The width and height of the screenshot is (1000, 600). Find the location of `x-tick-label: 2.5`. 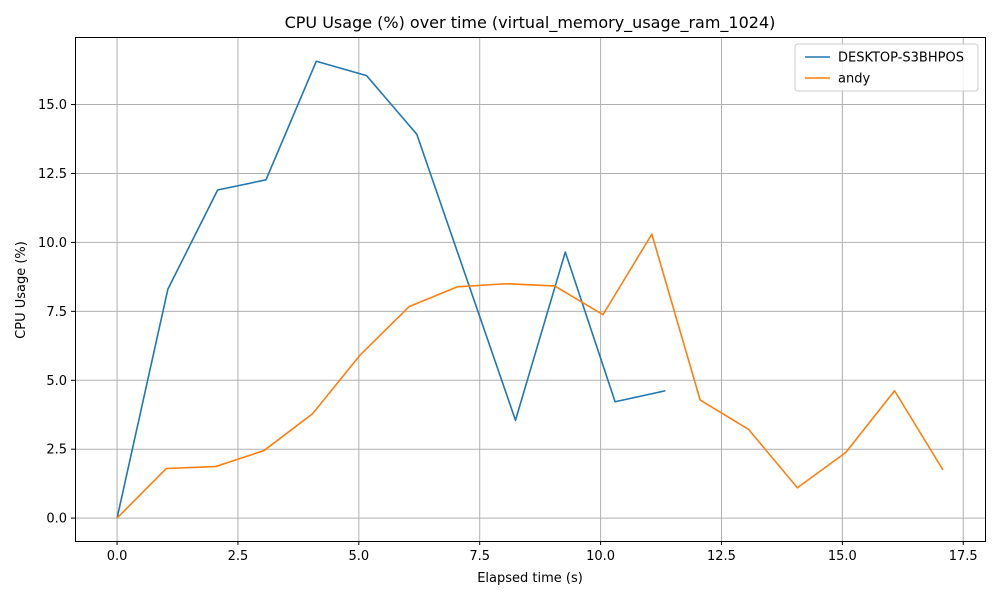

x-tick-label: 2.5 is located at coordinates (238, 556).